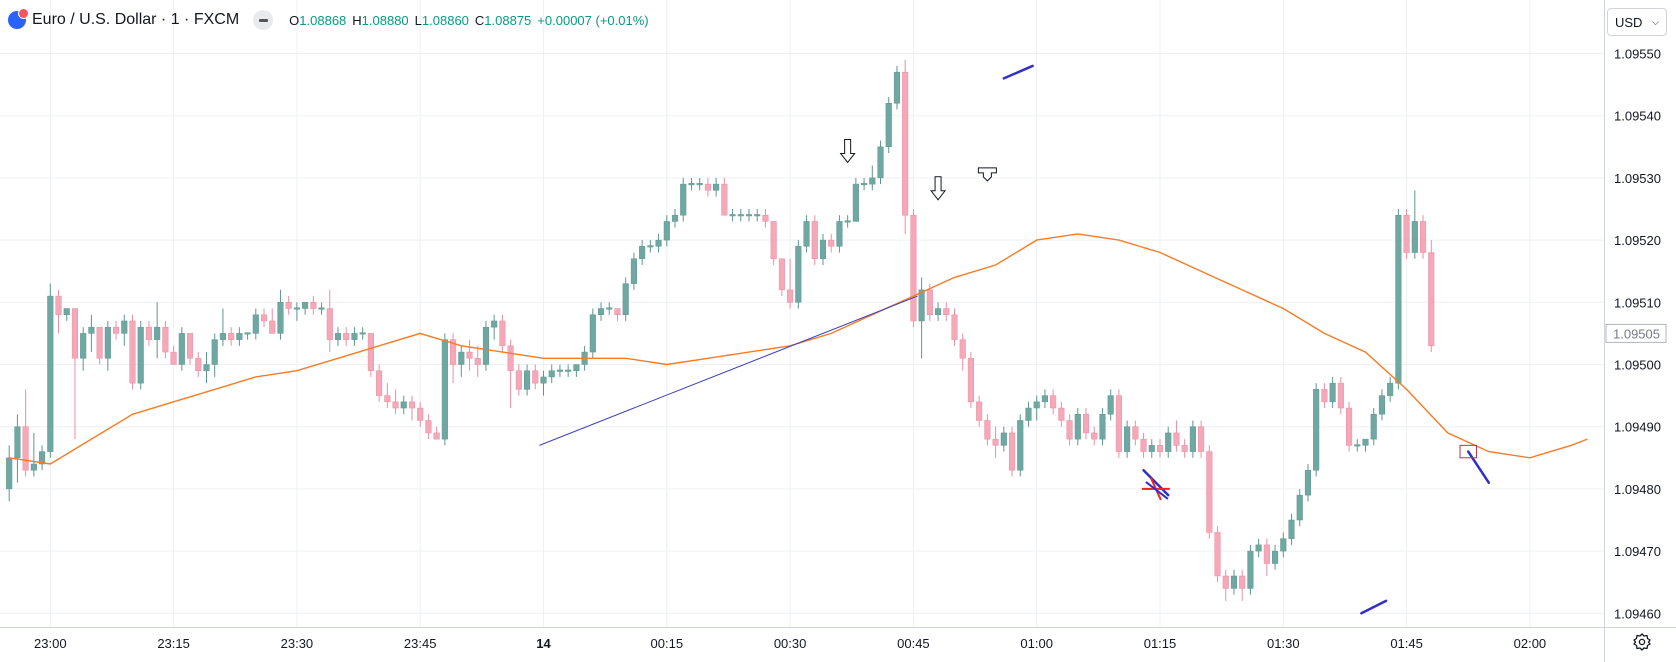 The height and width of the screenshot is (662, 1676). I want to click on gear-icon, so click(1642, 642).